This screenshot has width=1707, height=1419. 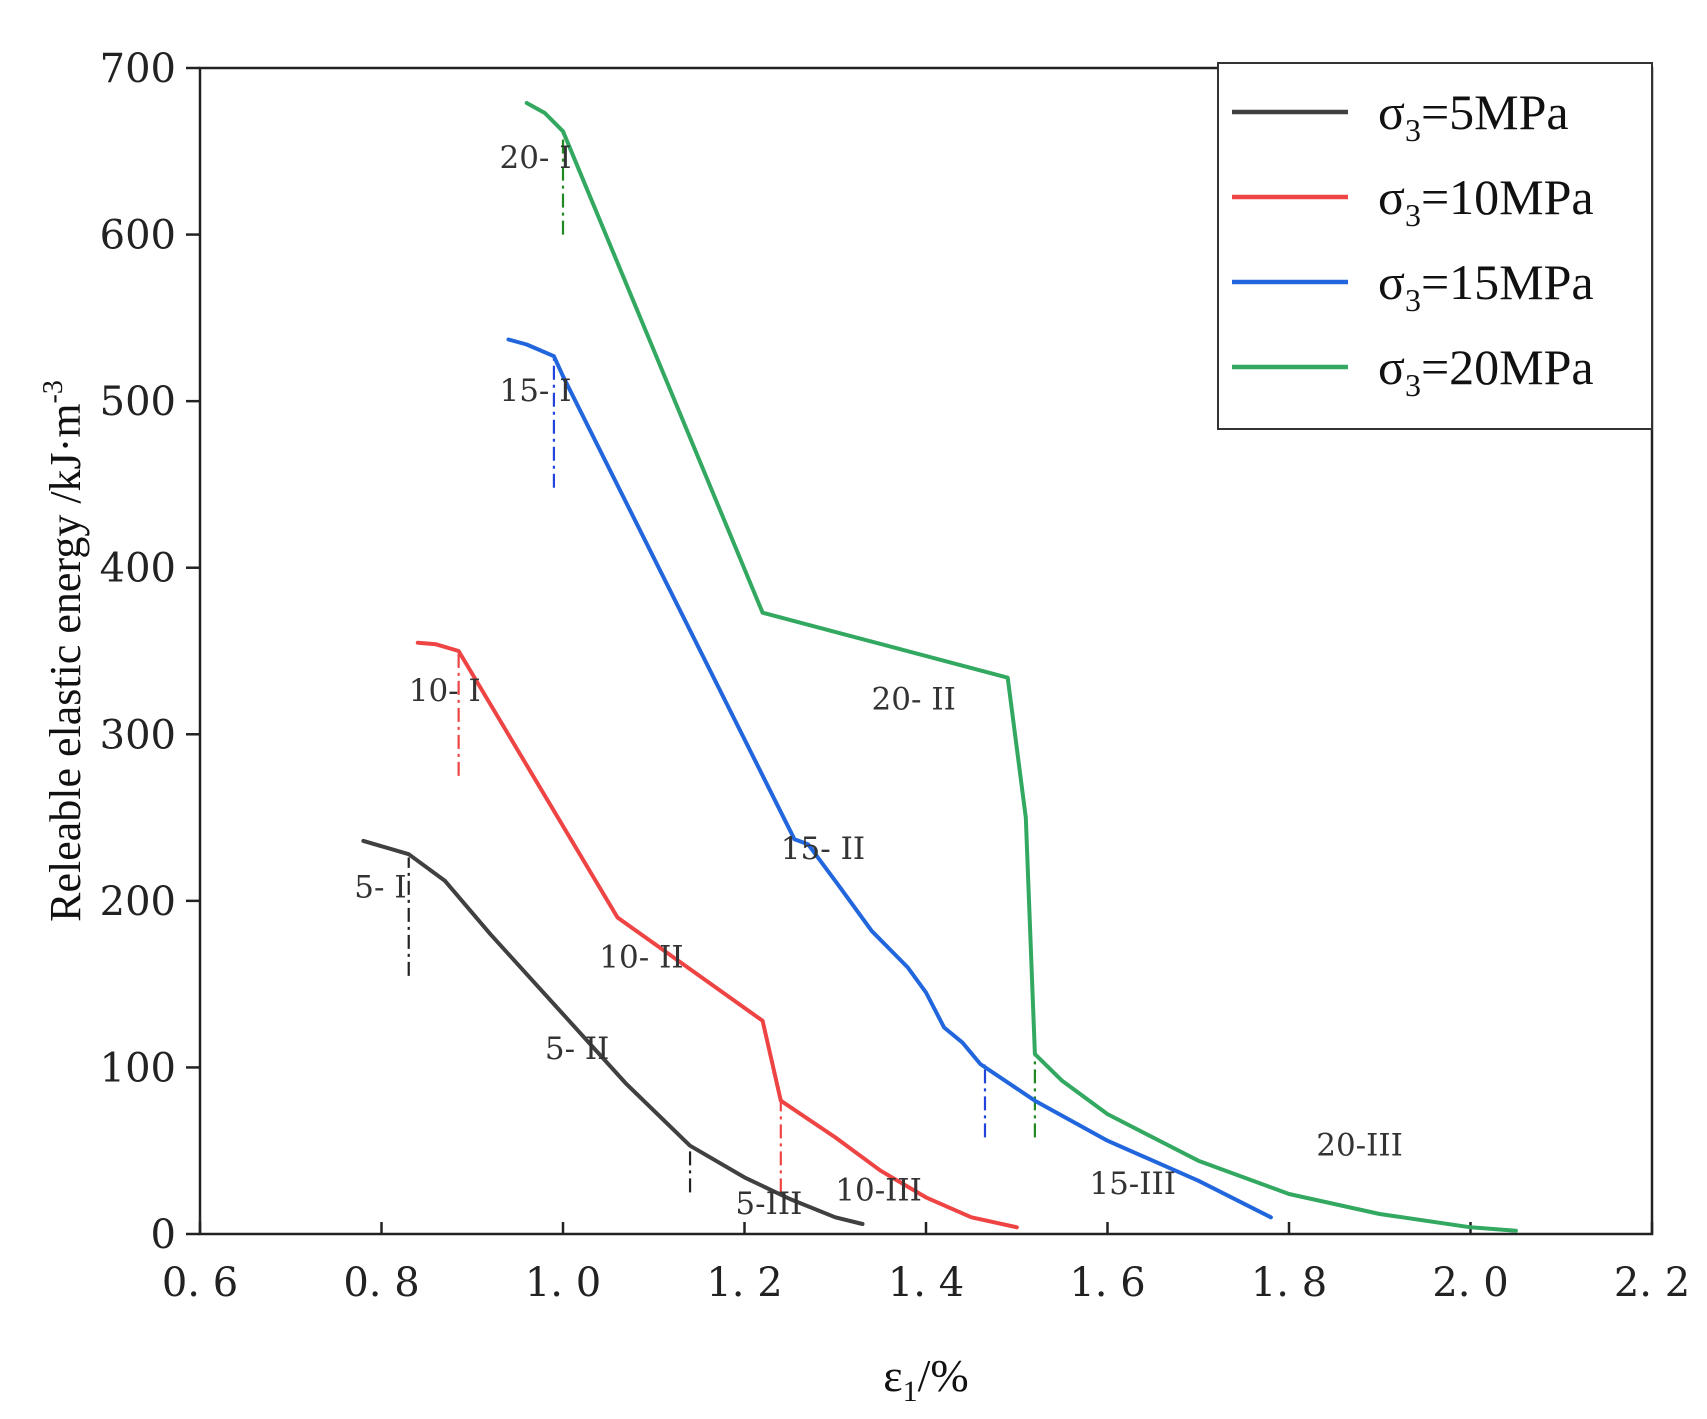 What do you see at coordinates (1107, 1283) in the screenshot?
I see `x-tick-label: 1. 6` at bounding box center [1107, 1283].